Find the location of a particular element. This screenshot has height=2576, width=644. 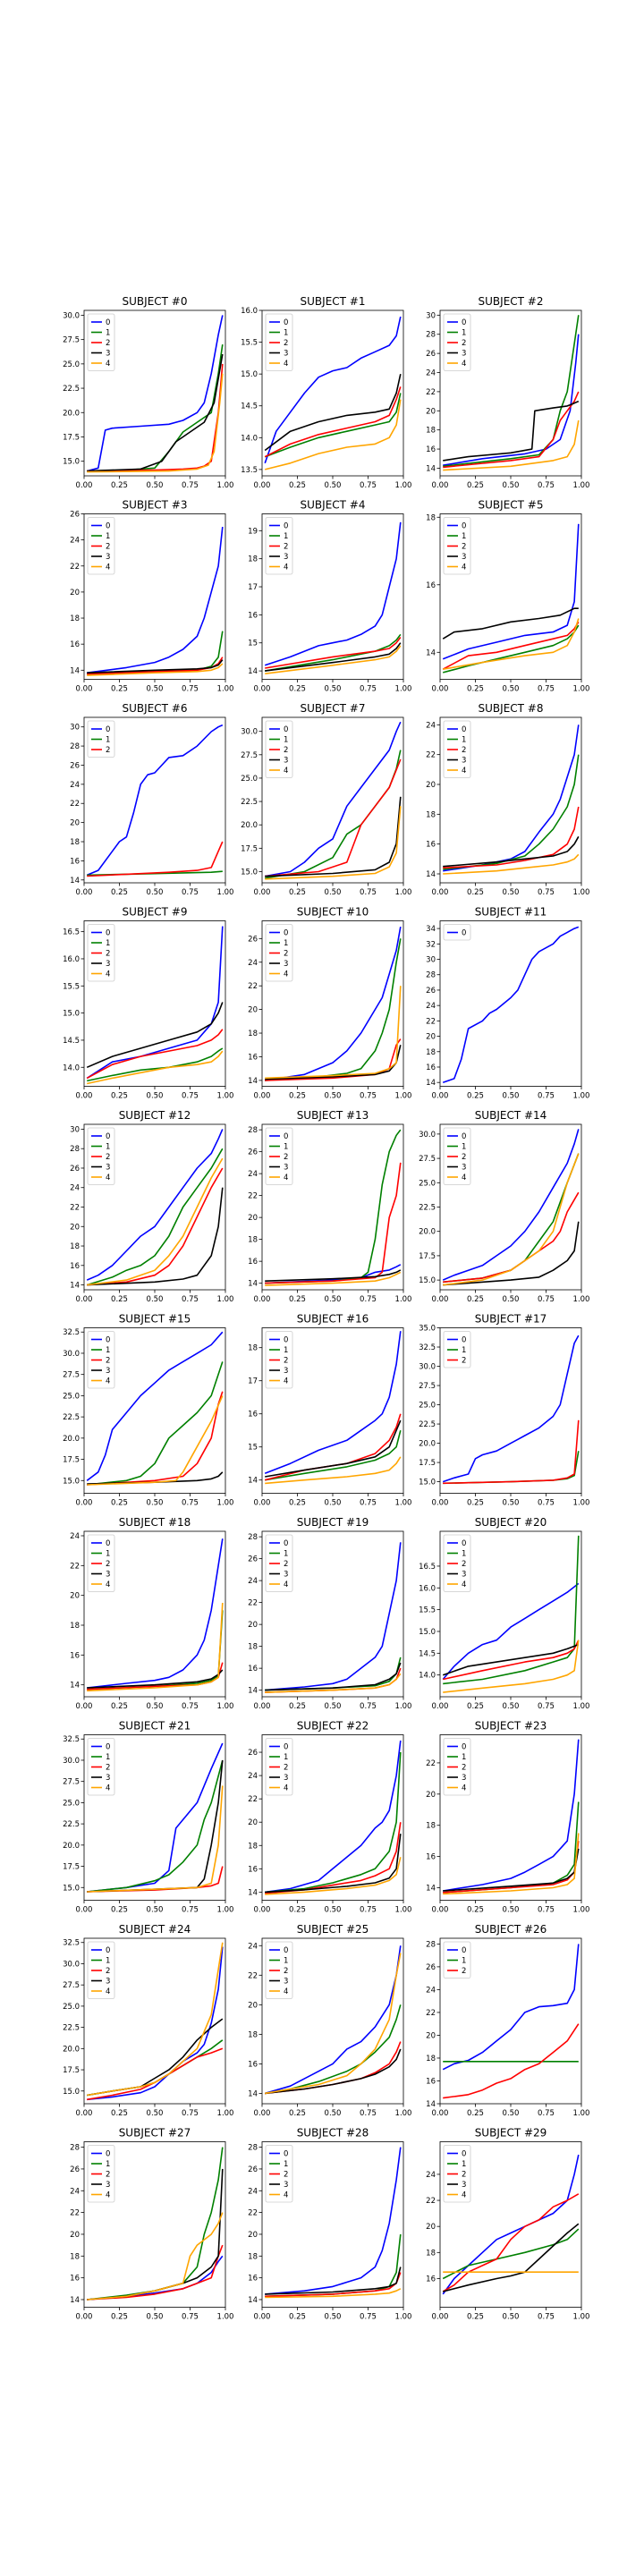

y-tick-label: 28 is located at coordinates (253, 1537).